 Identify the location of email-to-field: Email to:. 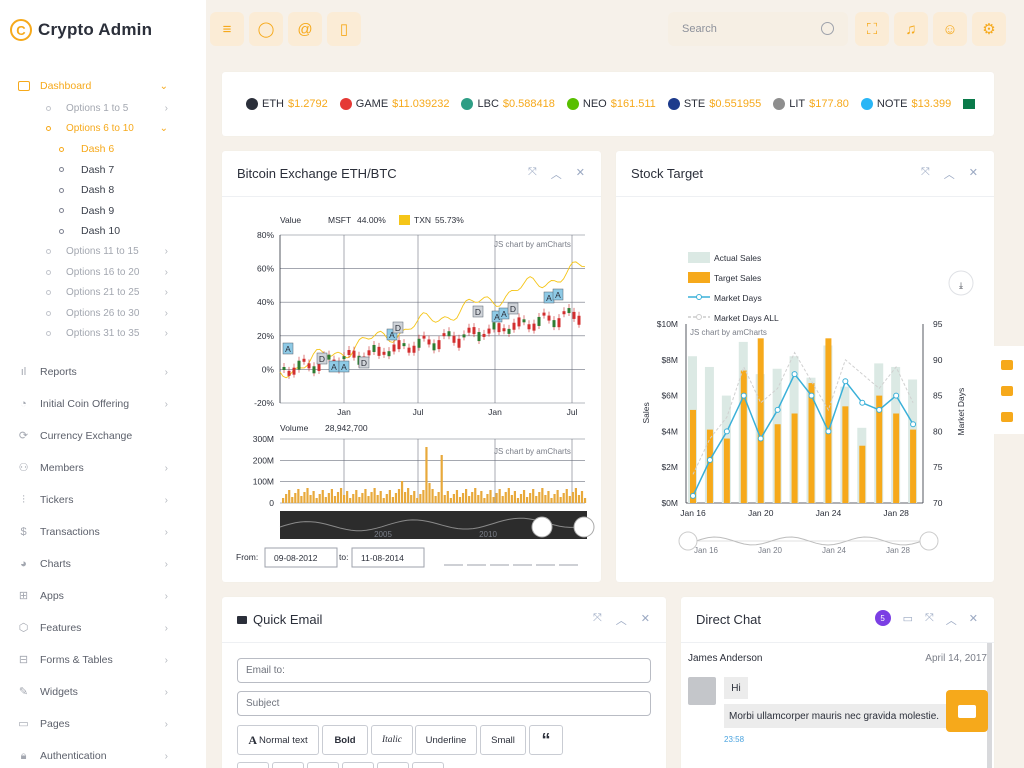
(444, 670).